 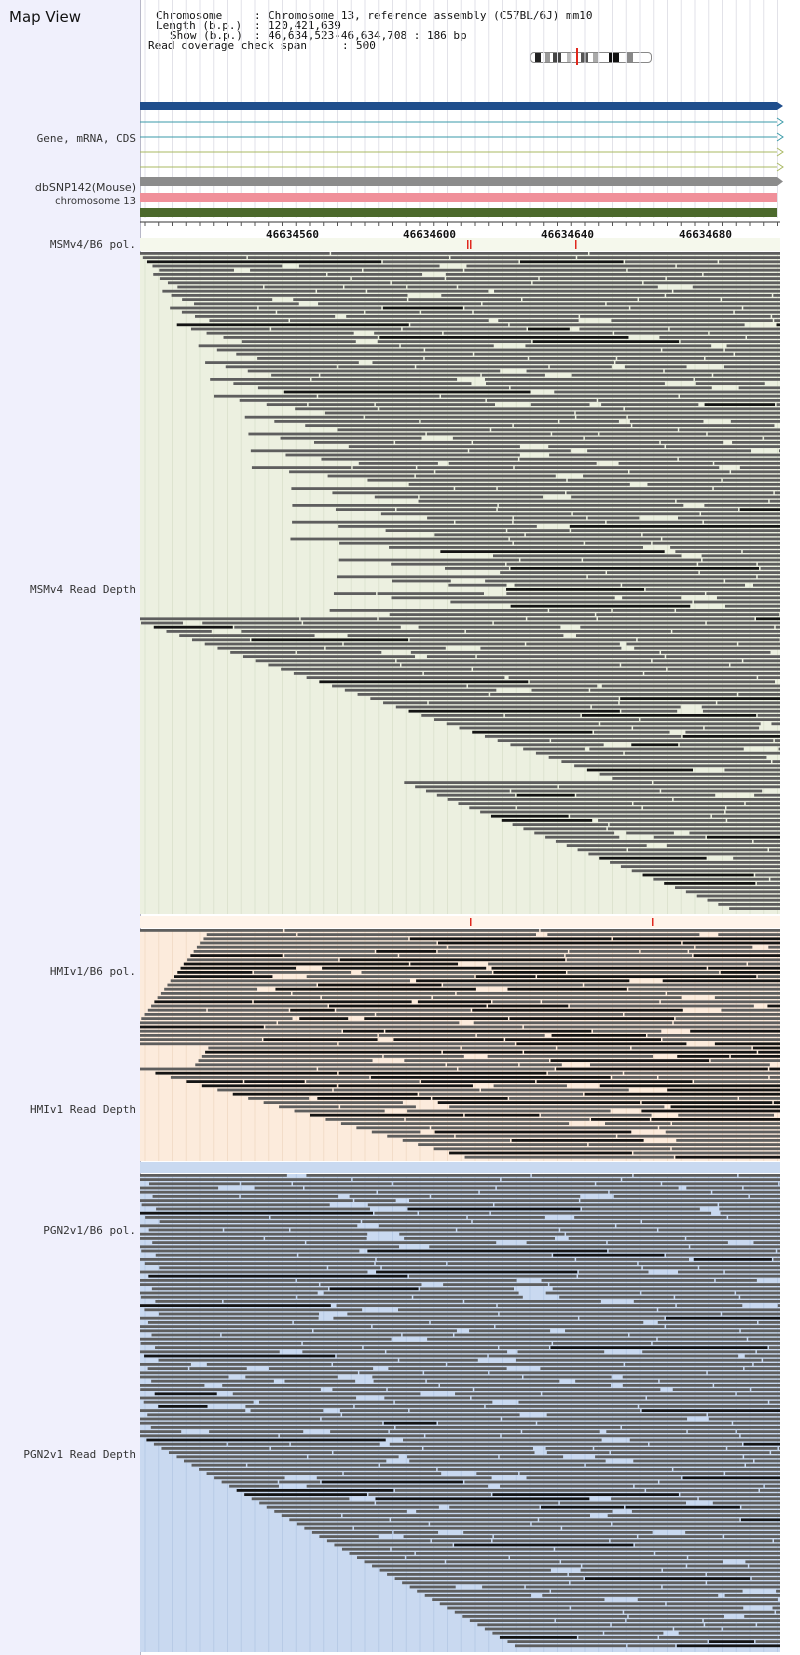 What do you see at coordinates (462, 159) in the screenshot?
I see `gene-track-group` at bounding box center [462, 159].